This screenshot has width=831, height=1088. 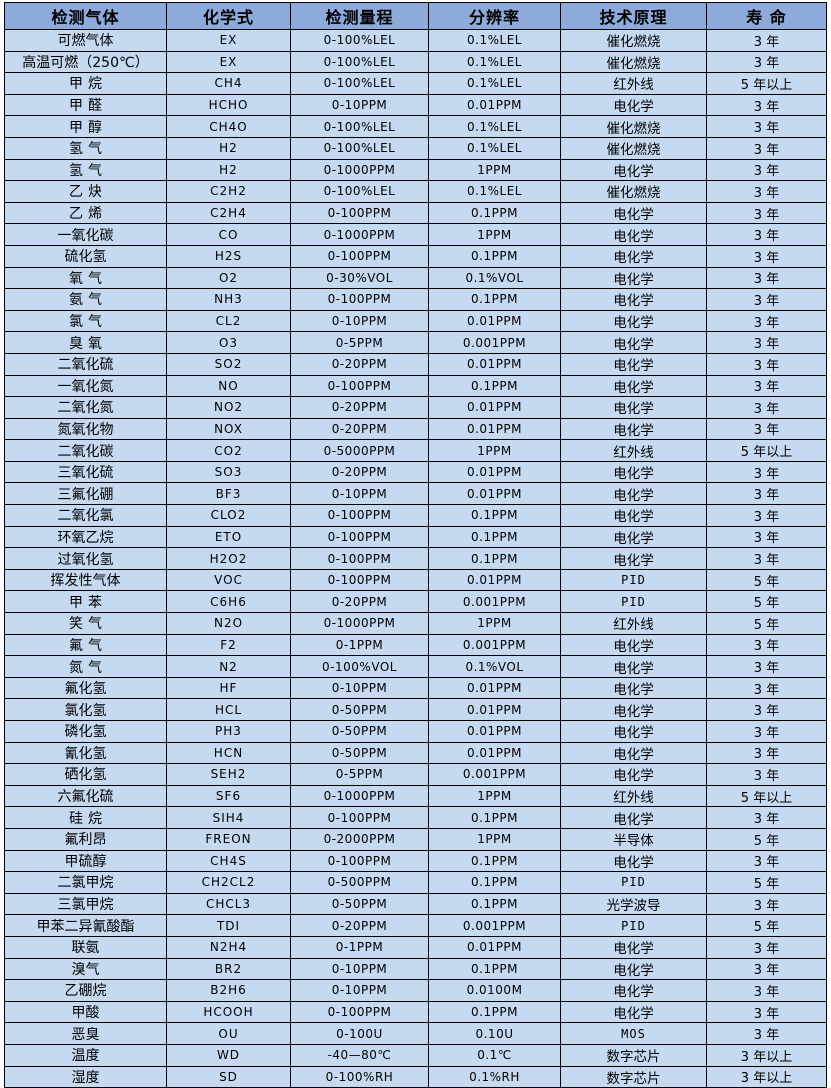 I want to click on cell-chemical-formula: VOC, so click(x=228, y=580).